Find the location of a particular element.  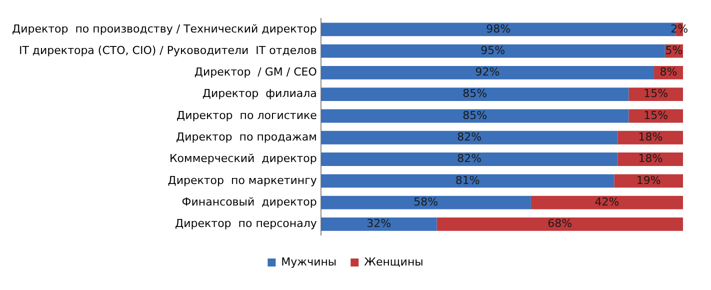

data-label: 58% is located at coordinates (426, 201).